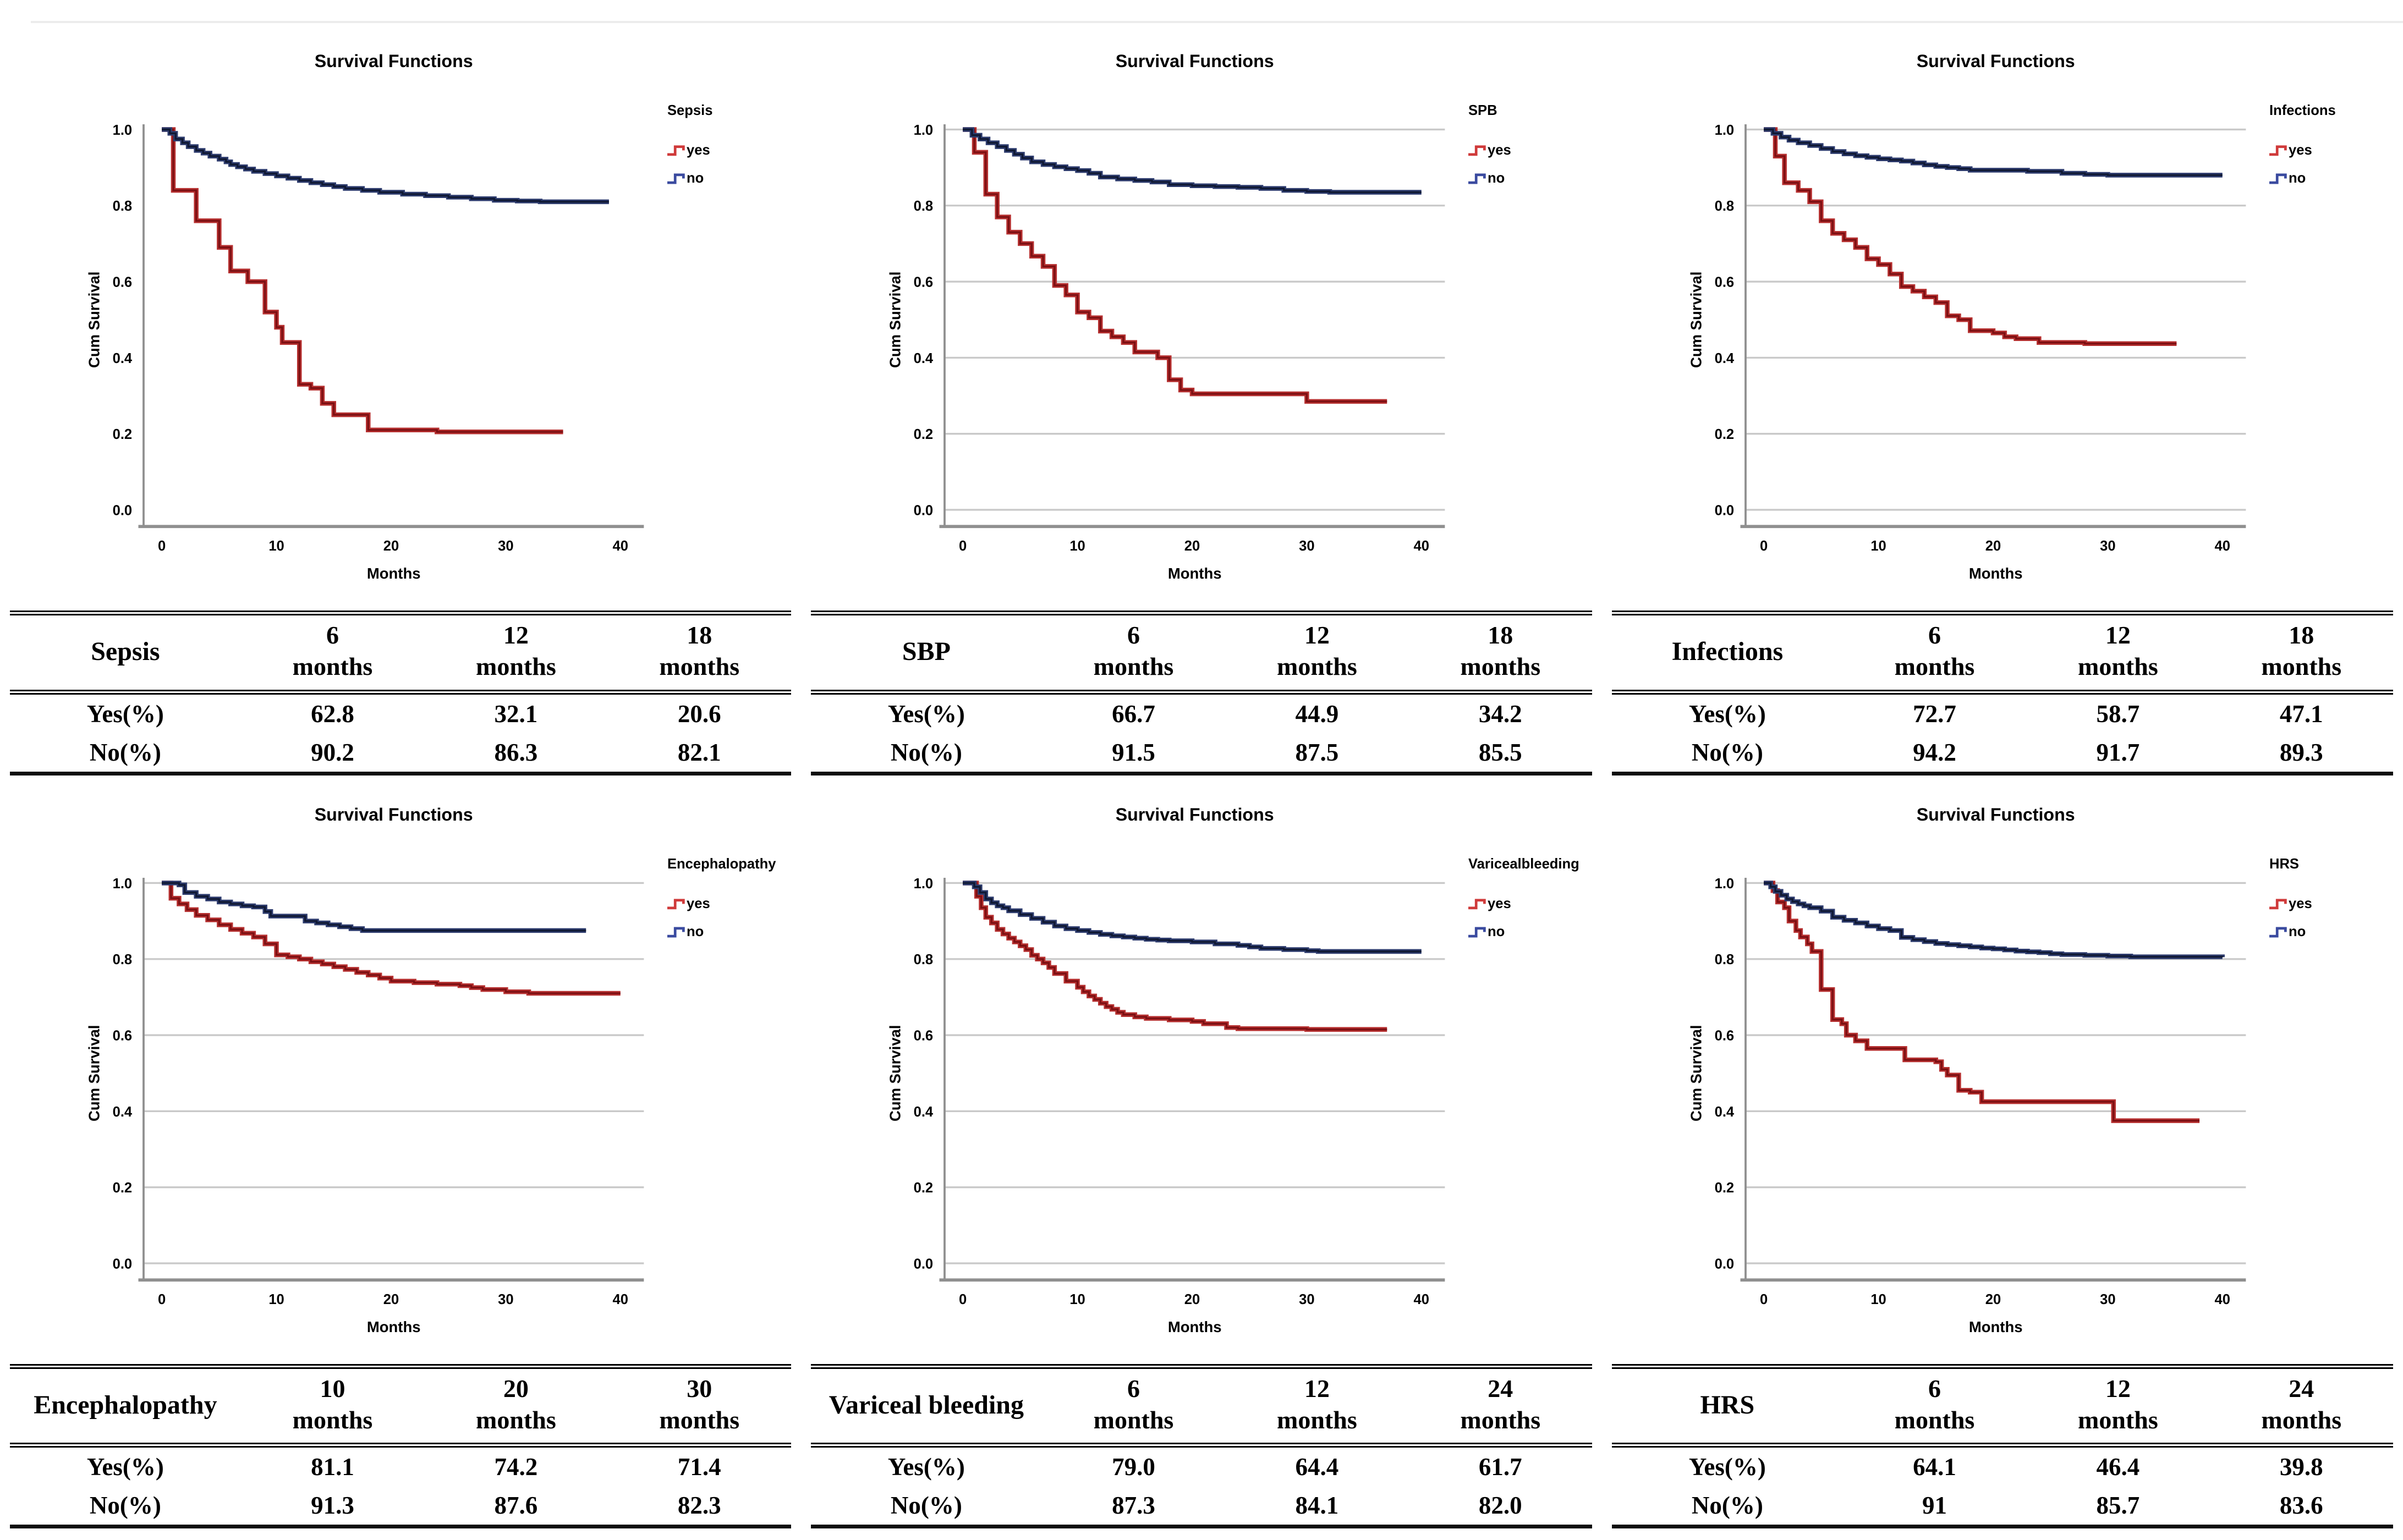  I want to click on legend-label: yes, so click(698, 150).